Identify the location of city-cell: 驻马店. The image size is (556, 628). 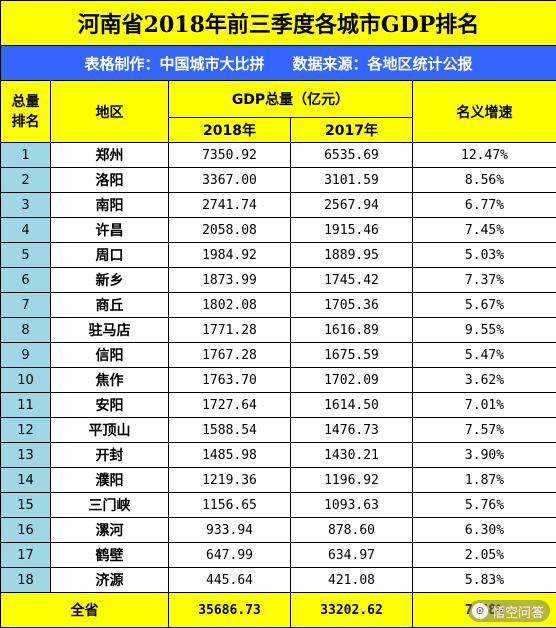
(109, 330).